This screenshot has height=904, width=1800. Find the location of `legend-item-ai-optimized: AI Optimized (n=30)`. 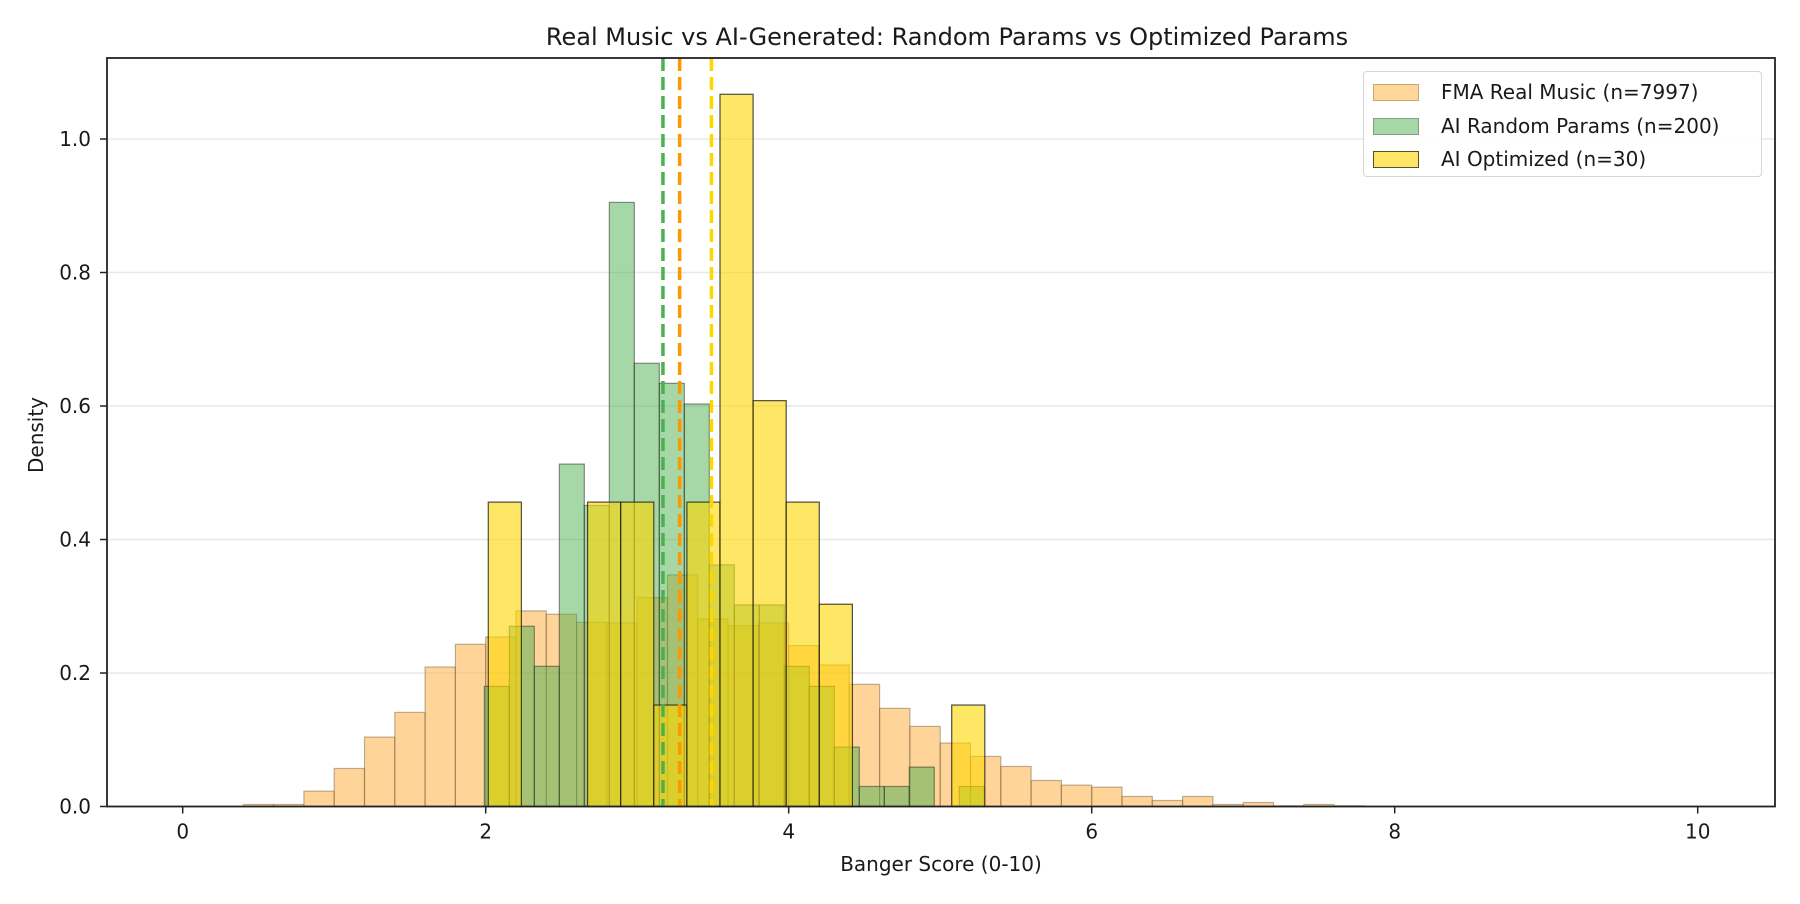

legend-item-ai-optimized: AI Optimized (n=30) is located at coordinates (1509, 159).